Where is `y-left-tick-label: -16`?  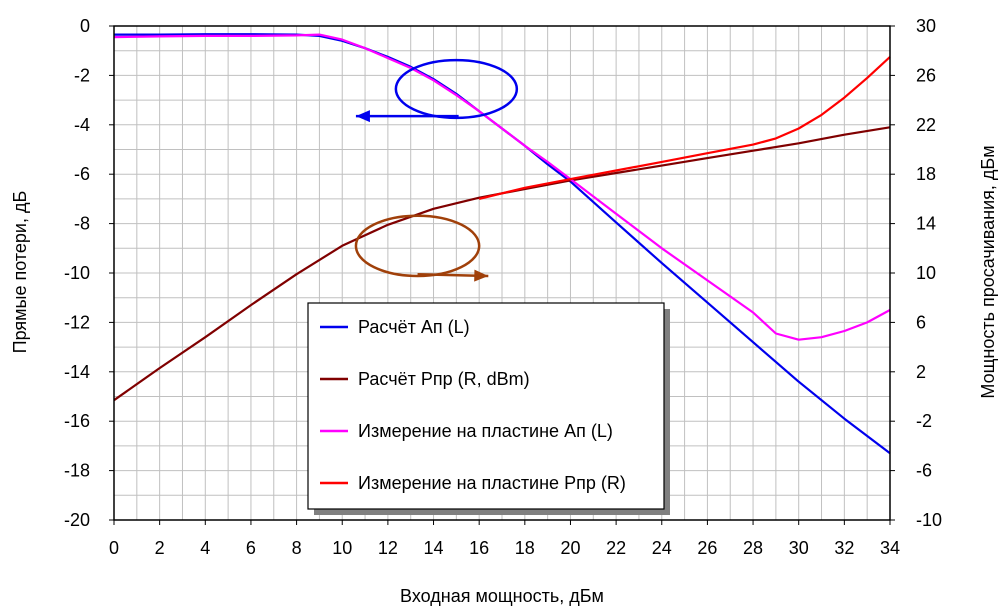 y-left-tick-label: -16 is located at coordinates (77, 421).